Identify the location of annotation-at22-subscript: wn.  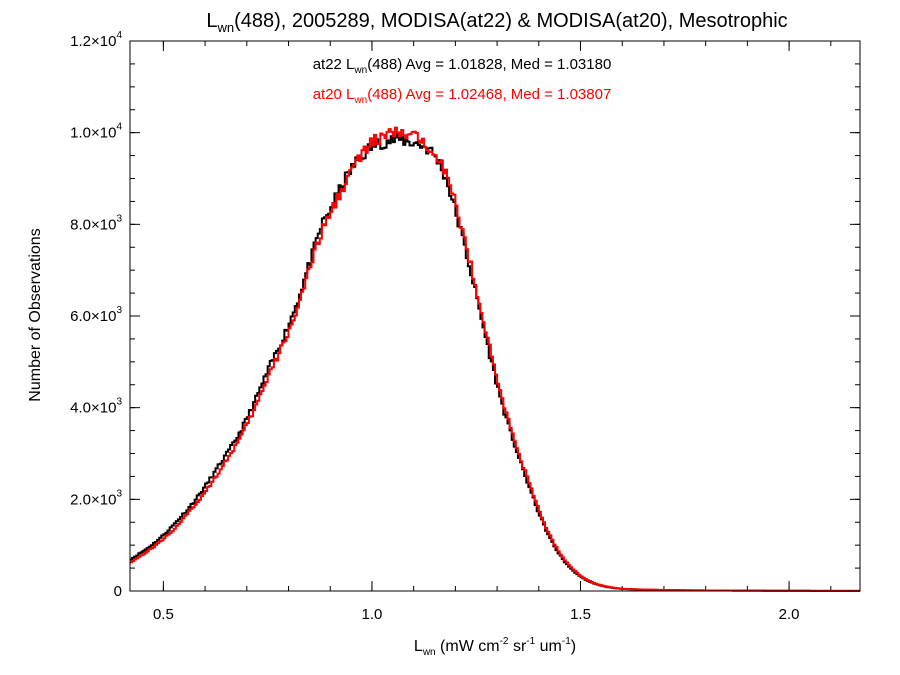
(360, 70).